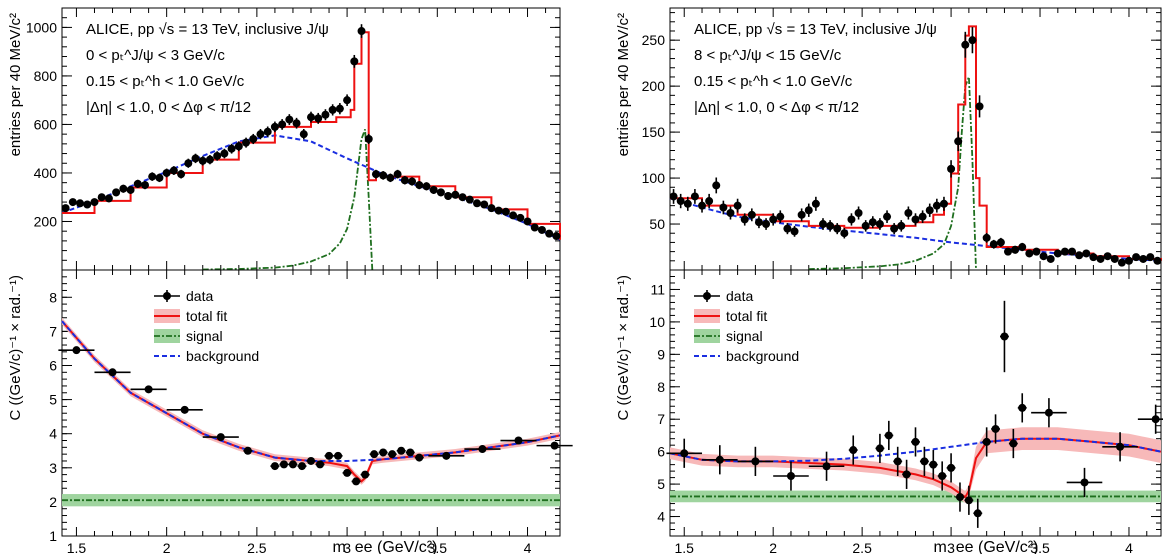 This screenshot has height=554, width=1163. What do you see at coordinates (657, 289) in the screenshot?
I see `y-tick-label: 11` at bounding box center [657, 289].